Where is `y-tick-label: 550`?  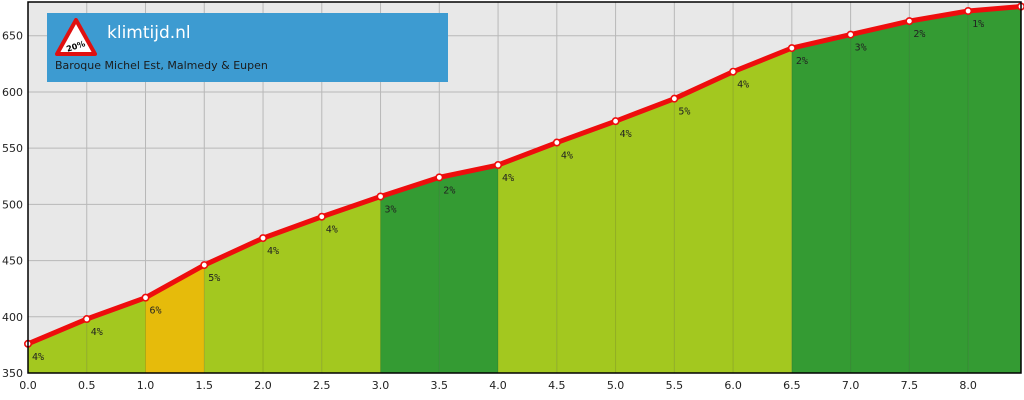 y-tick-label: 550 is located at coordinates (12, 148).